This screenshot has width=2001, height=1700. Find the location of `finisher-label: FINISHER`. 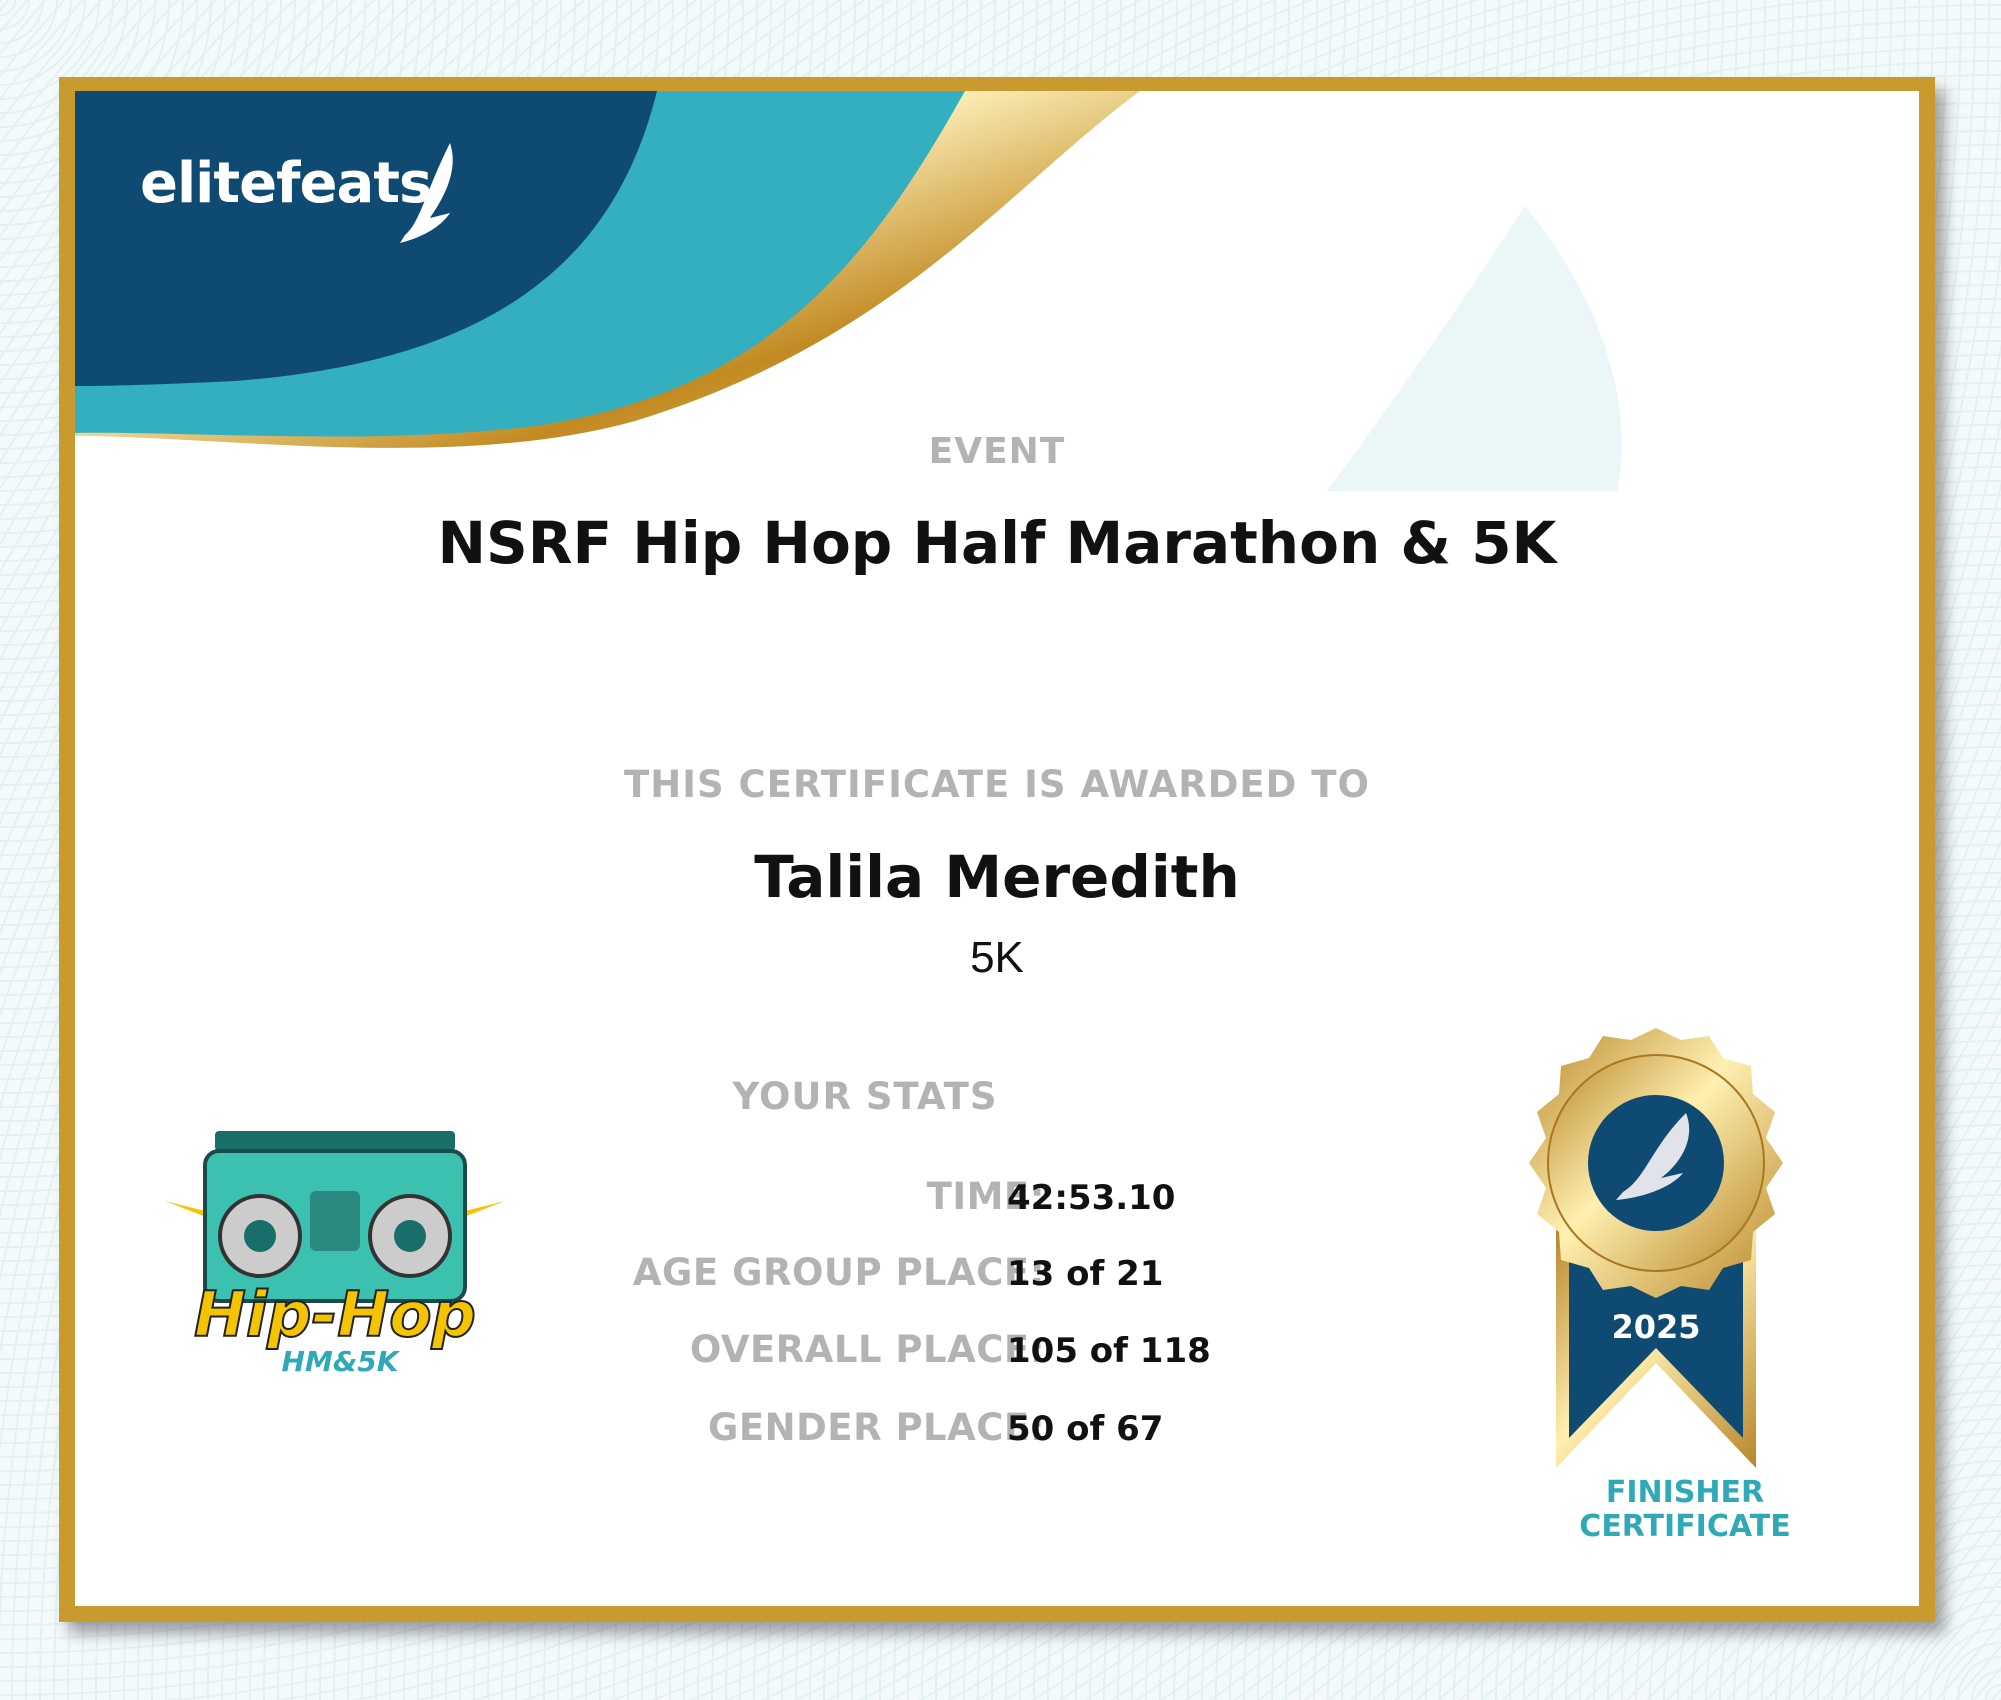

finisher-label: FINISHER is located at coordinates (1685, 1492).